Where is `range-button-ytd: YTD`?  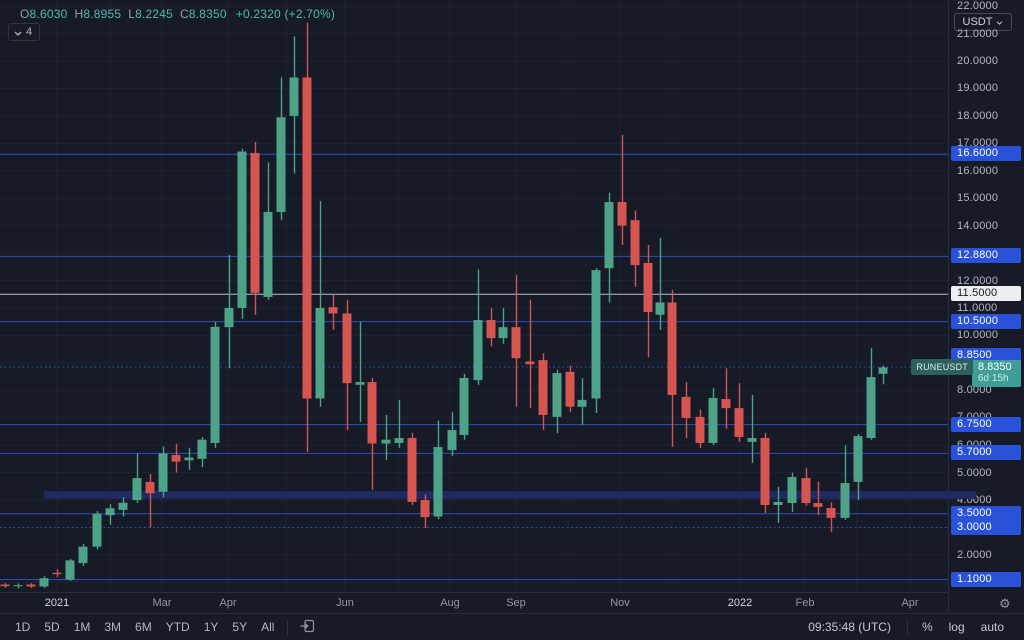
range-button-ytd: YTD is located at coordinates (177, 627).